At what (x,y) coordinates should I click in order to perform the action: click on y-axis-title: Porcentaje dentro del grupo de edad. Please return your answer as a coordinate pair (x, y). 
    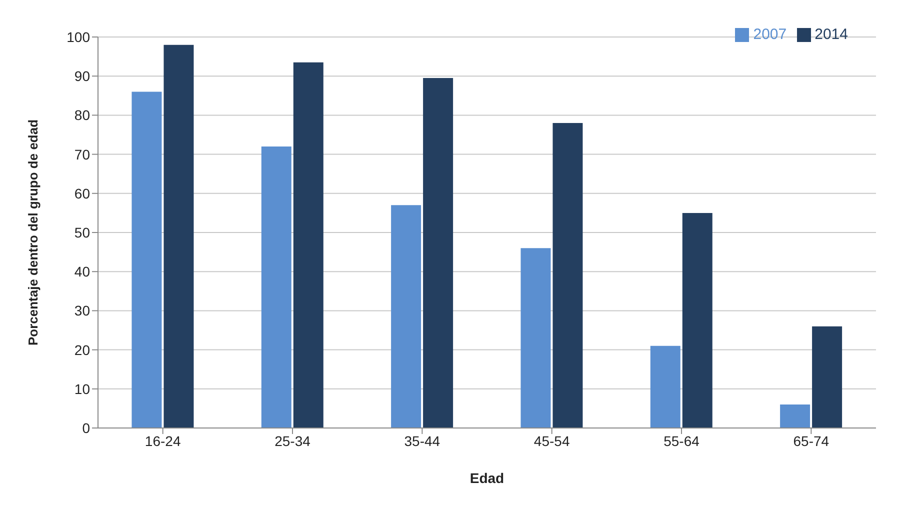
    Looking at the image, I should click on (33, 232).